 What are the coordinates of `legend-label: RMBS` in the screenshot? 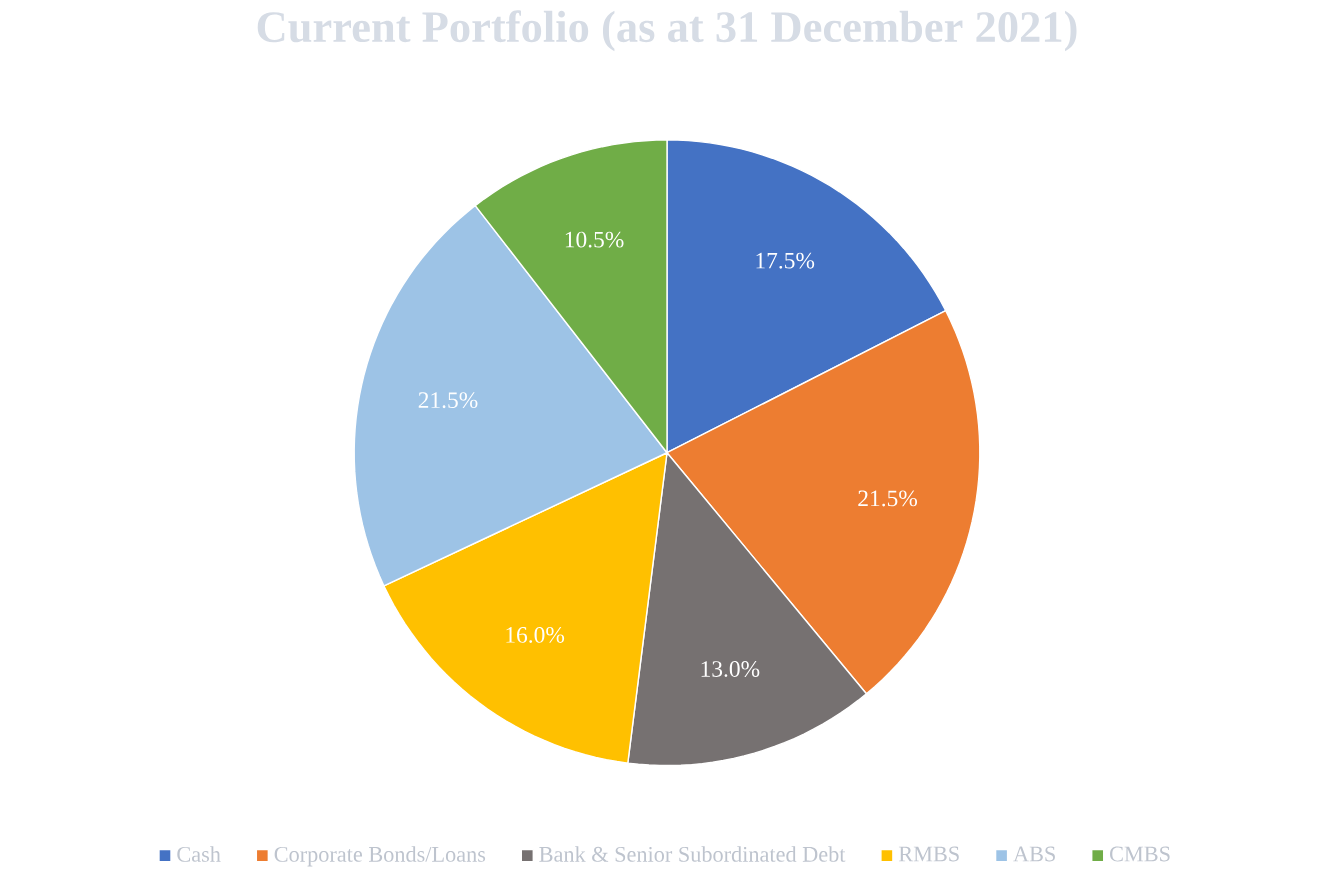 It's located at (928, 854).